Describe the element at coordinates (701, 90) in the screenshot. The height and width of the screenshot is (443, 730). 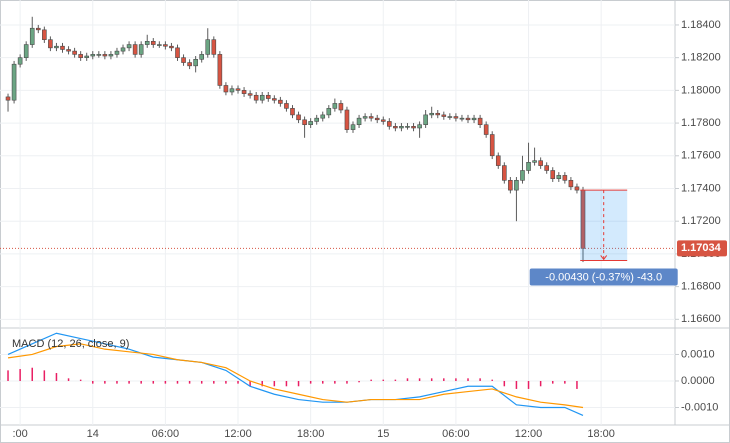
I see `y-tick-label: 1.18000` at that location.